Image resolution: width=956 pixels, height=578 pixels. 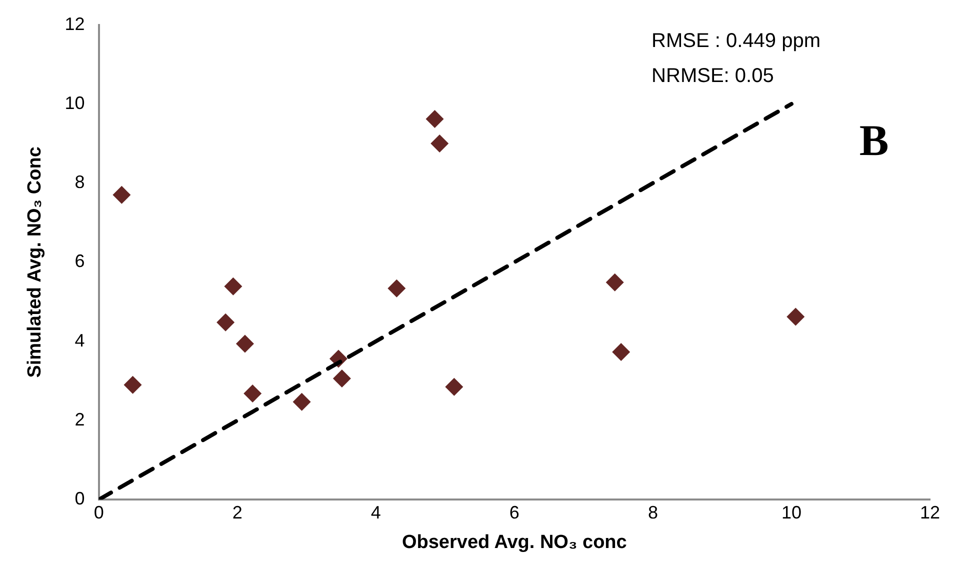 What do you see at coordinates (237, 512) in the screenshot?
I see `x-tick-label: 2` at bounding box center [237, 512].